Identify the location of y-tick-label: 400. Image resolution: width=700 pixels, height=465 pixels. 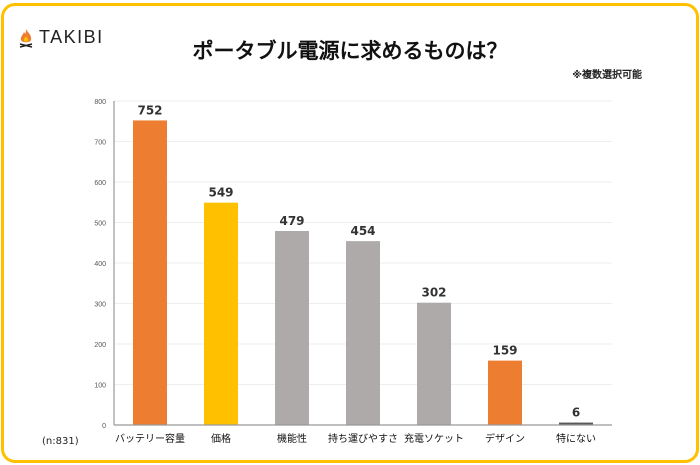
(100, 264).